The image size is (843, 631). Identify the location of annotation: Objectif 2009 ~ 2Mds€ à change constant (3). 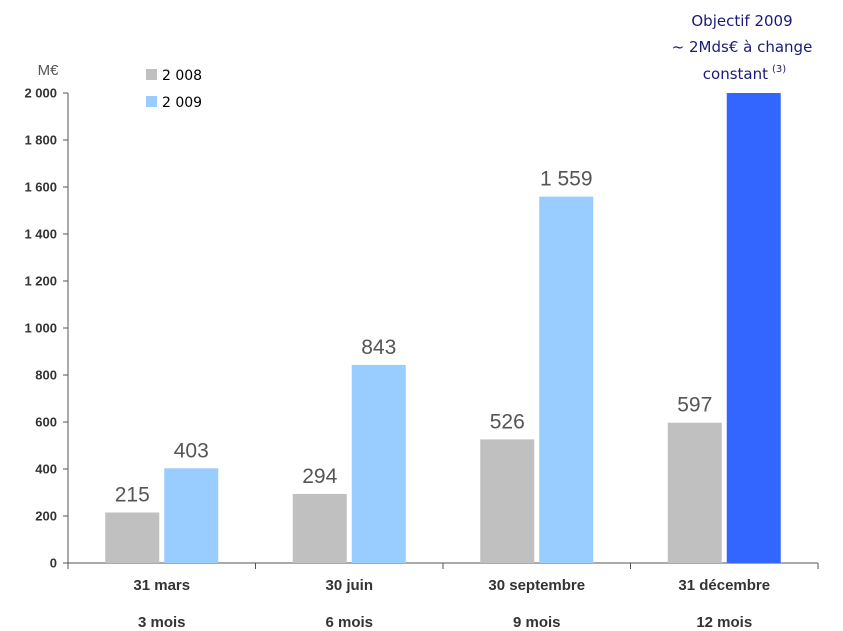
(742, 47).